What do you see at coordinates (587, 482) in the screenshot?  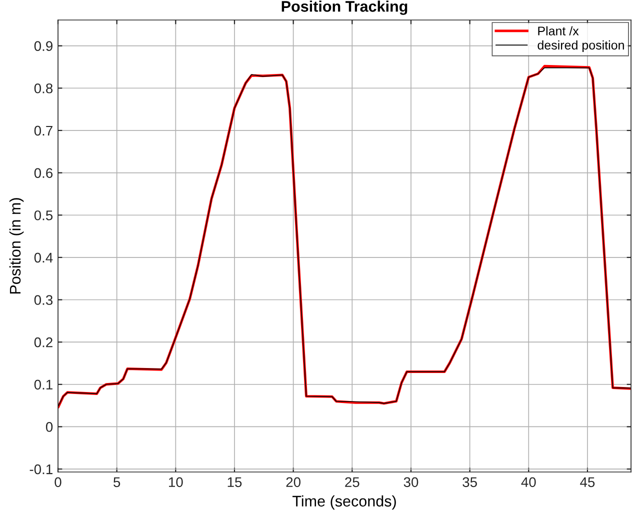 I see `x-tick-label: 45` at bounding box center [587, 482].